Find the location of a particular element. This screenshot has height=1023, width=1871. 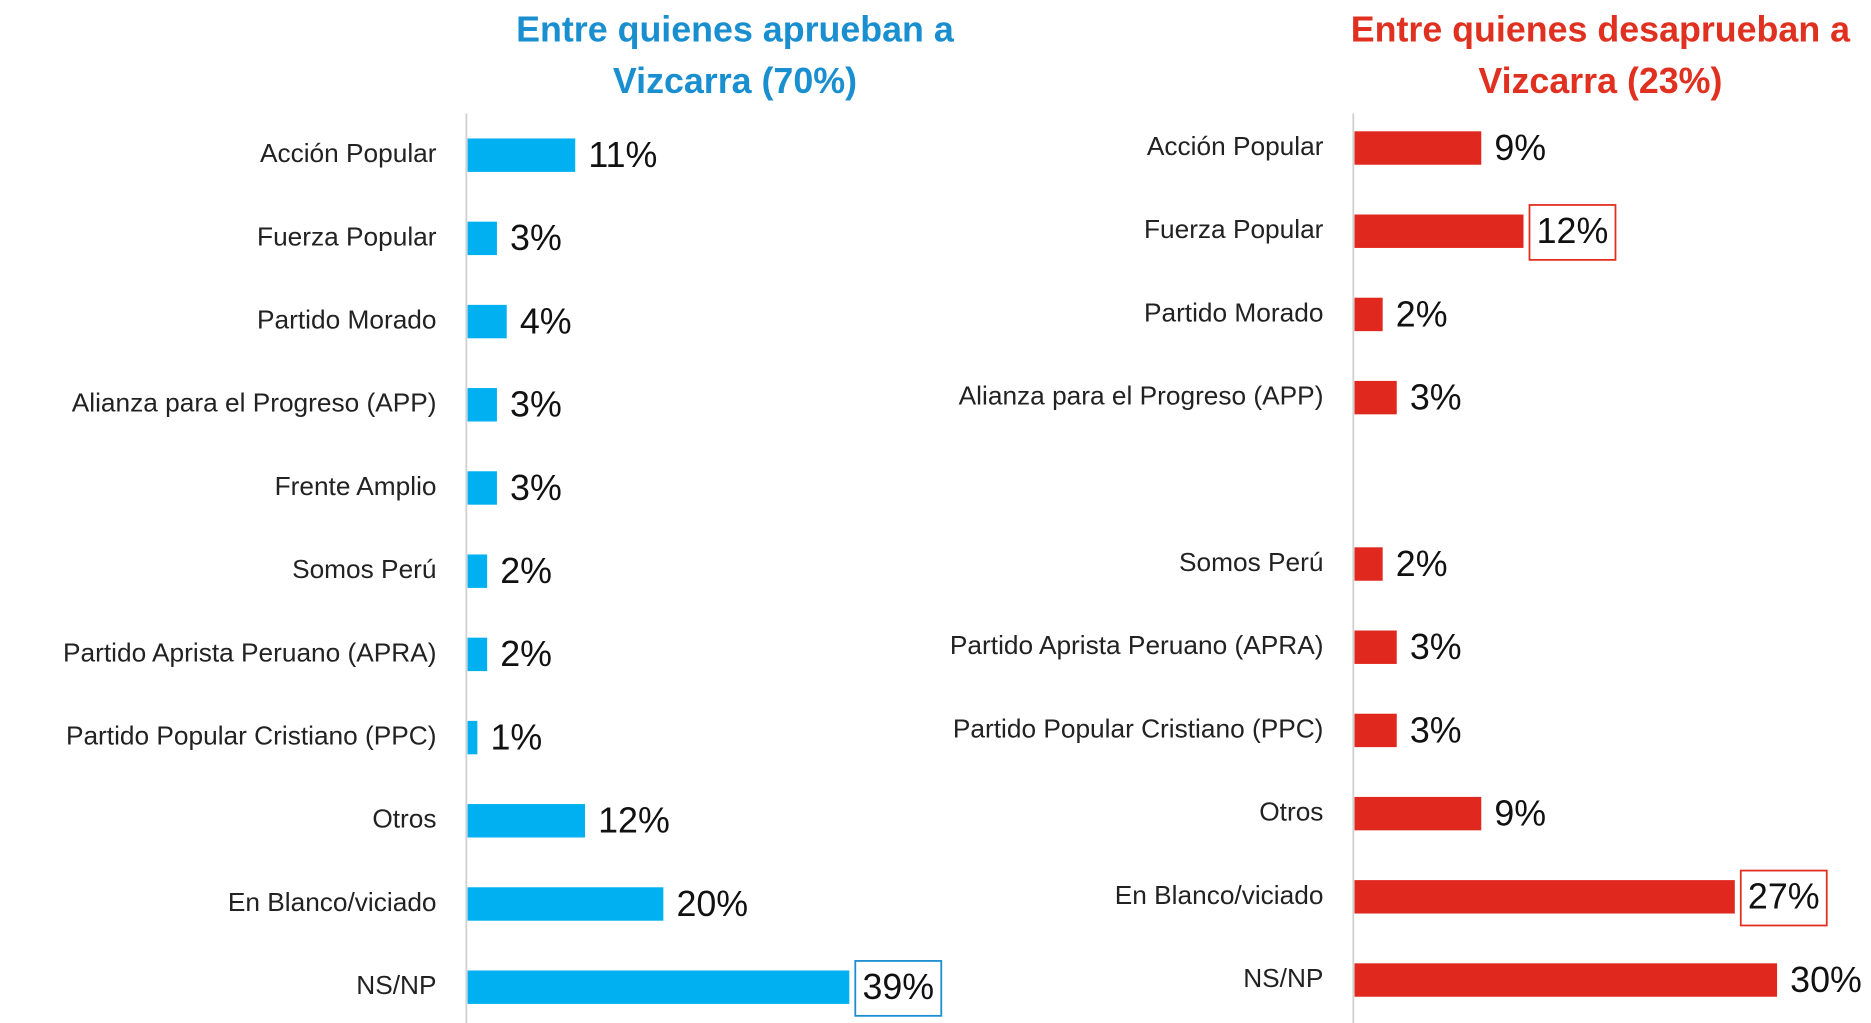

chart-title: Entre quienes desaprueban a is located at coordinates (1601, 30).